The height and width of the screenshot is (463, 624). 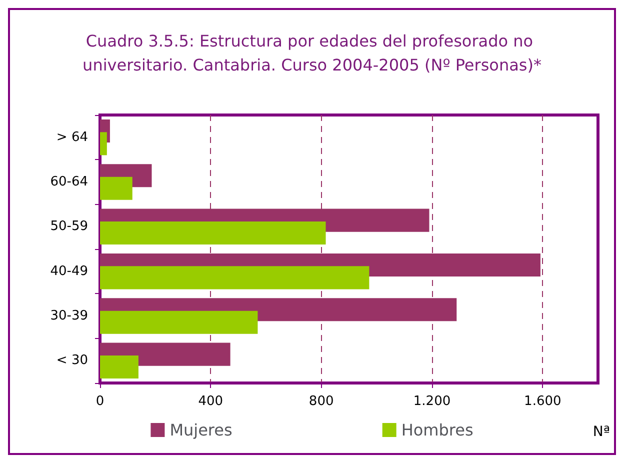 What do you see at coordinates (432, 401) in the screenshot?
I see `x-tick-label: 1.200` at bounding box center [432, 401].